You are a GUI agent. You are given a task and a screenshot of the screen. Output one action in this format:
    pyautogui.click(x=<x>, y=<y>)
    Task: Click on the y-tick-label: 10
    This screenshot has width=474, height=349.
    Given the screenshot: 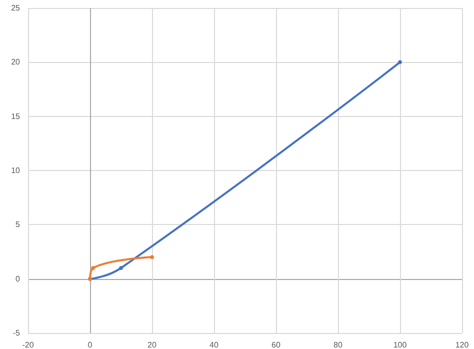 What is the action you would take?
    pyautogui.click(x=16, y=170)
    